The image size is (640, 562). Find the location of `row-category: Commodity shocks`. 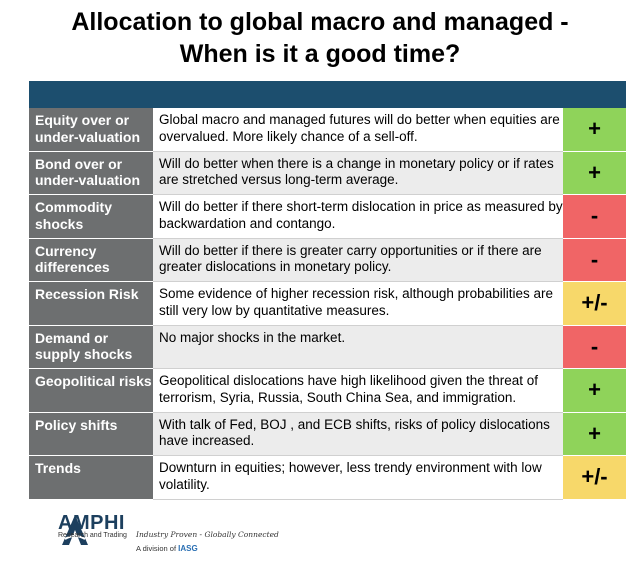

row-category: Commodity shocks is located at coordinates (91, 216).